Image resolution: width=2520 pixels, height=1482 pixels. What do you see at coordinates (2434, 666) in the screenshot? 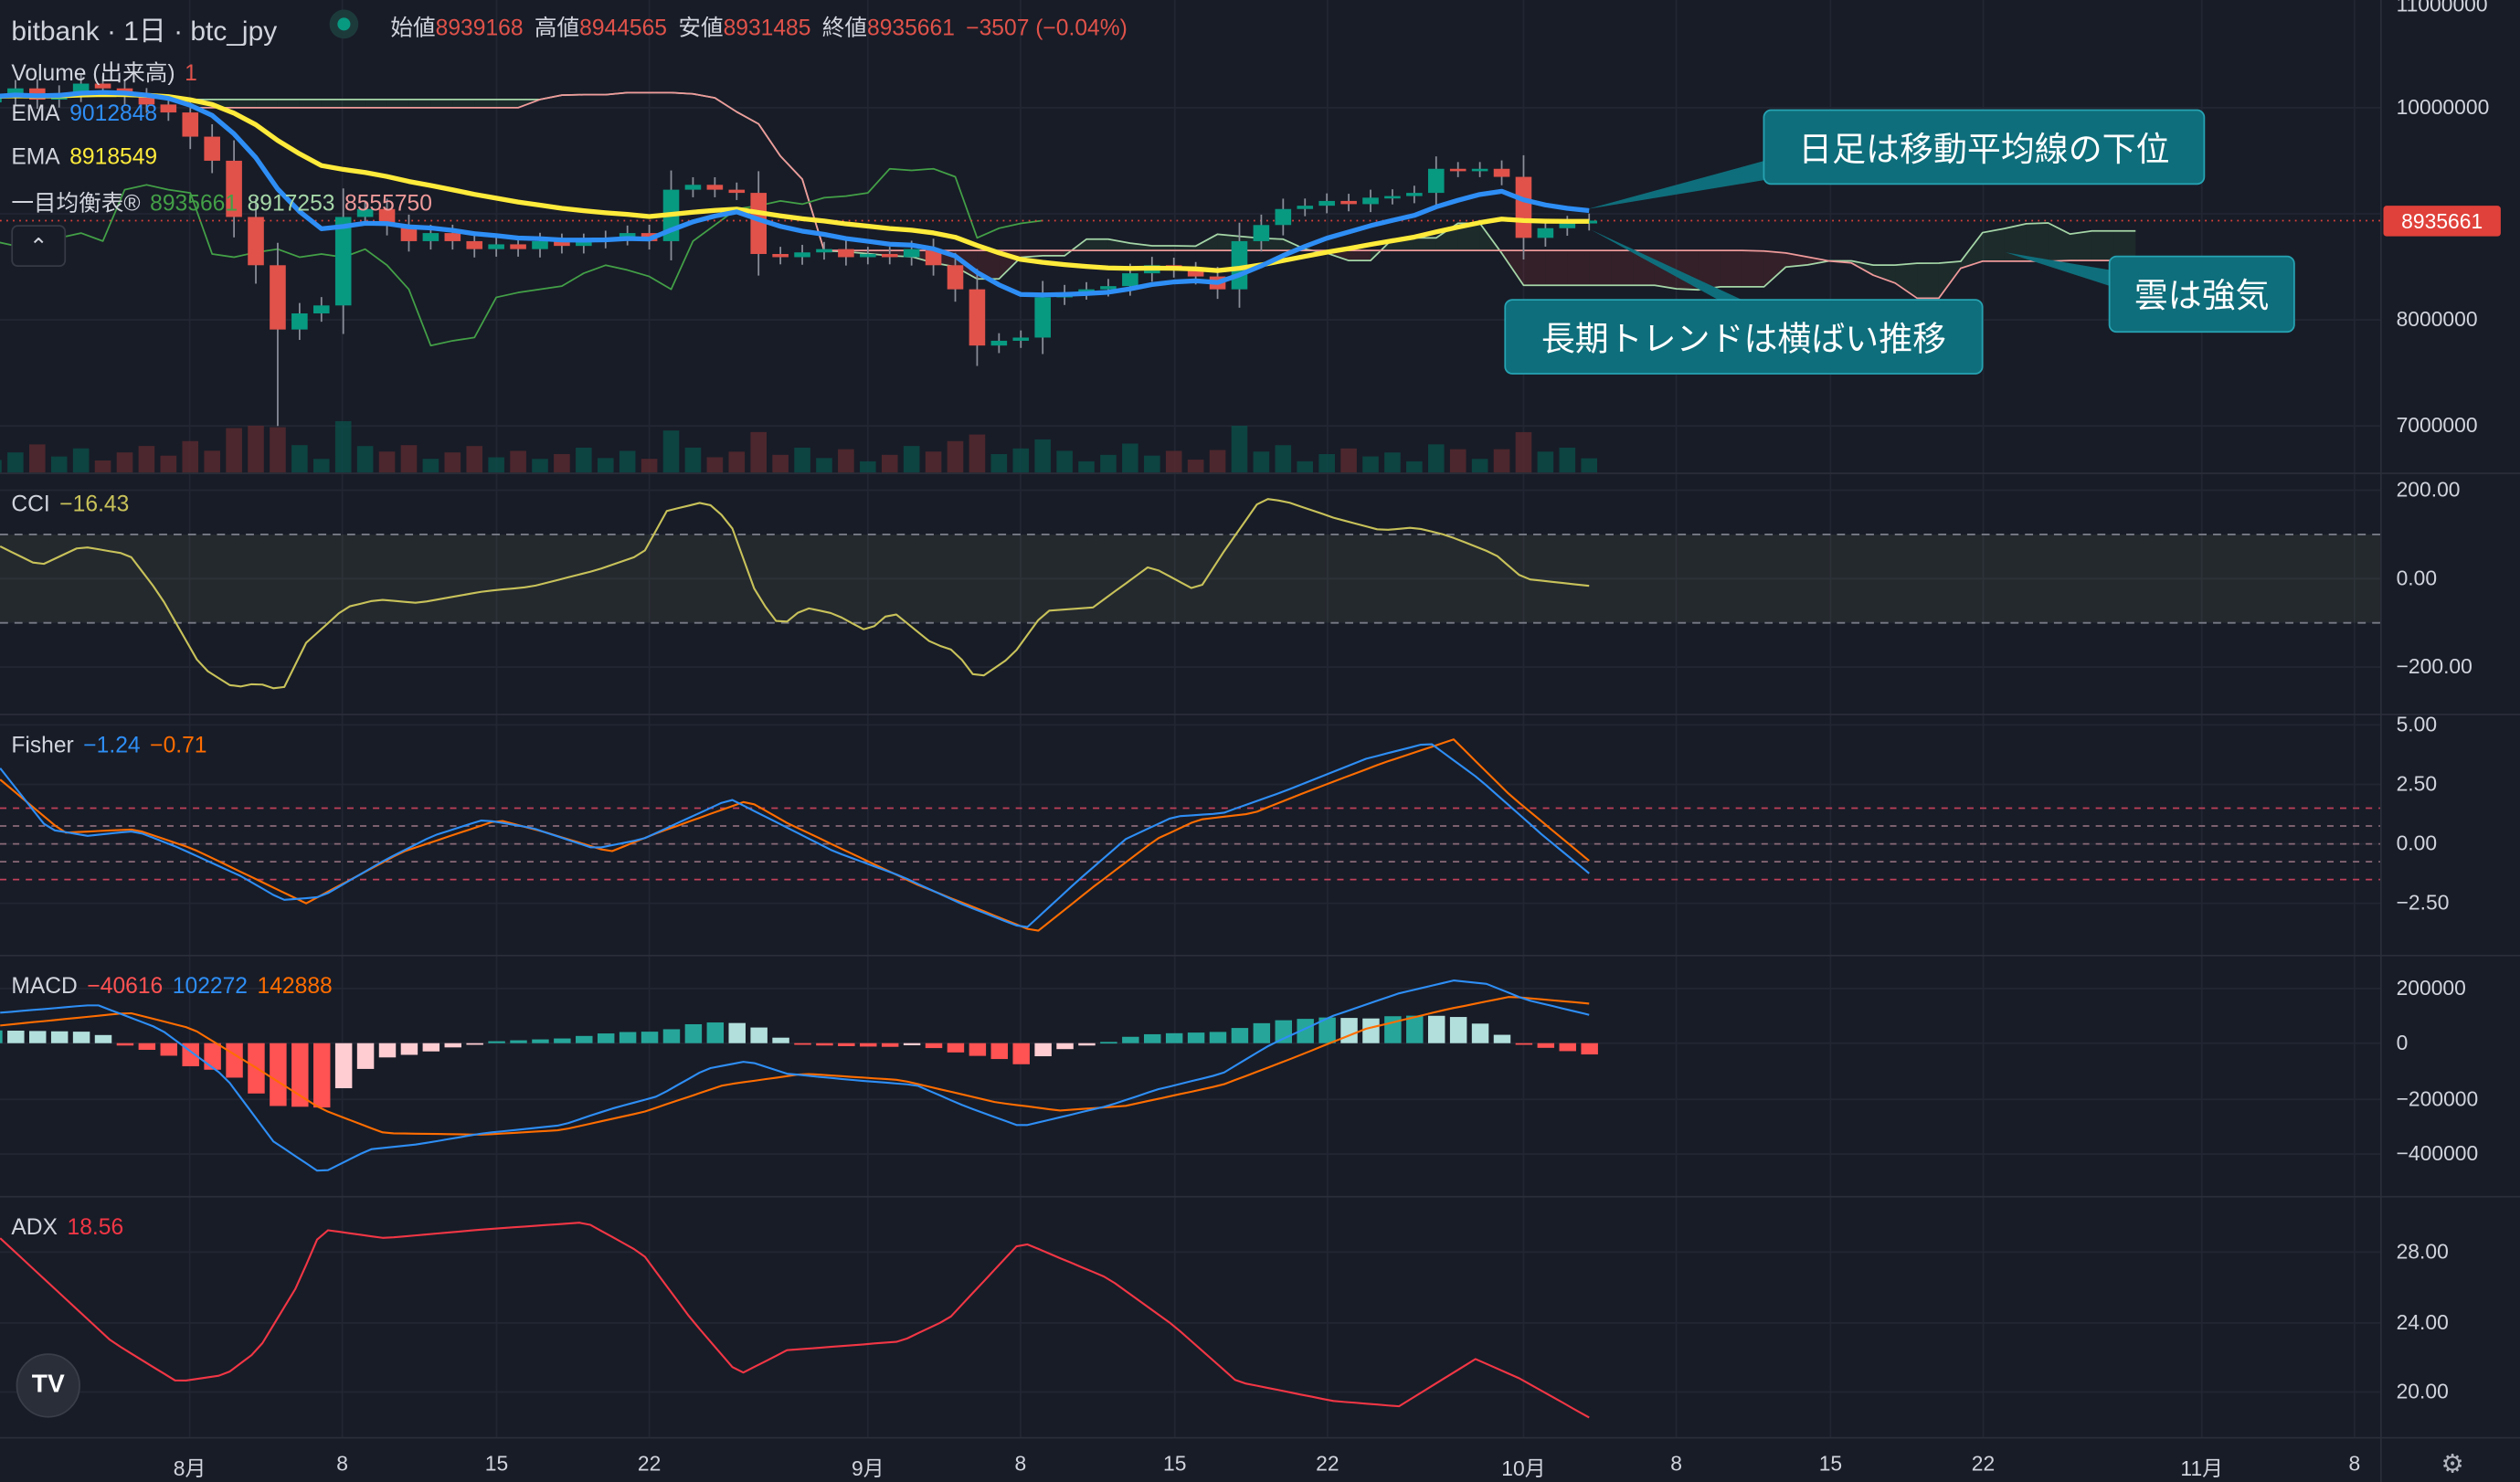
I see `cci-tick: −200.00` at bounding box center [2434, 666].